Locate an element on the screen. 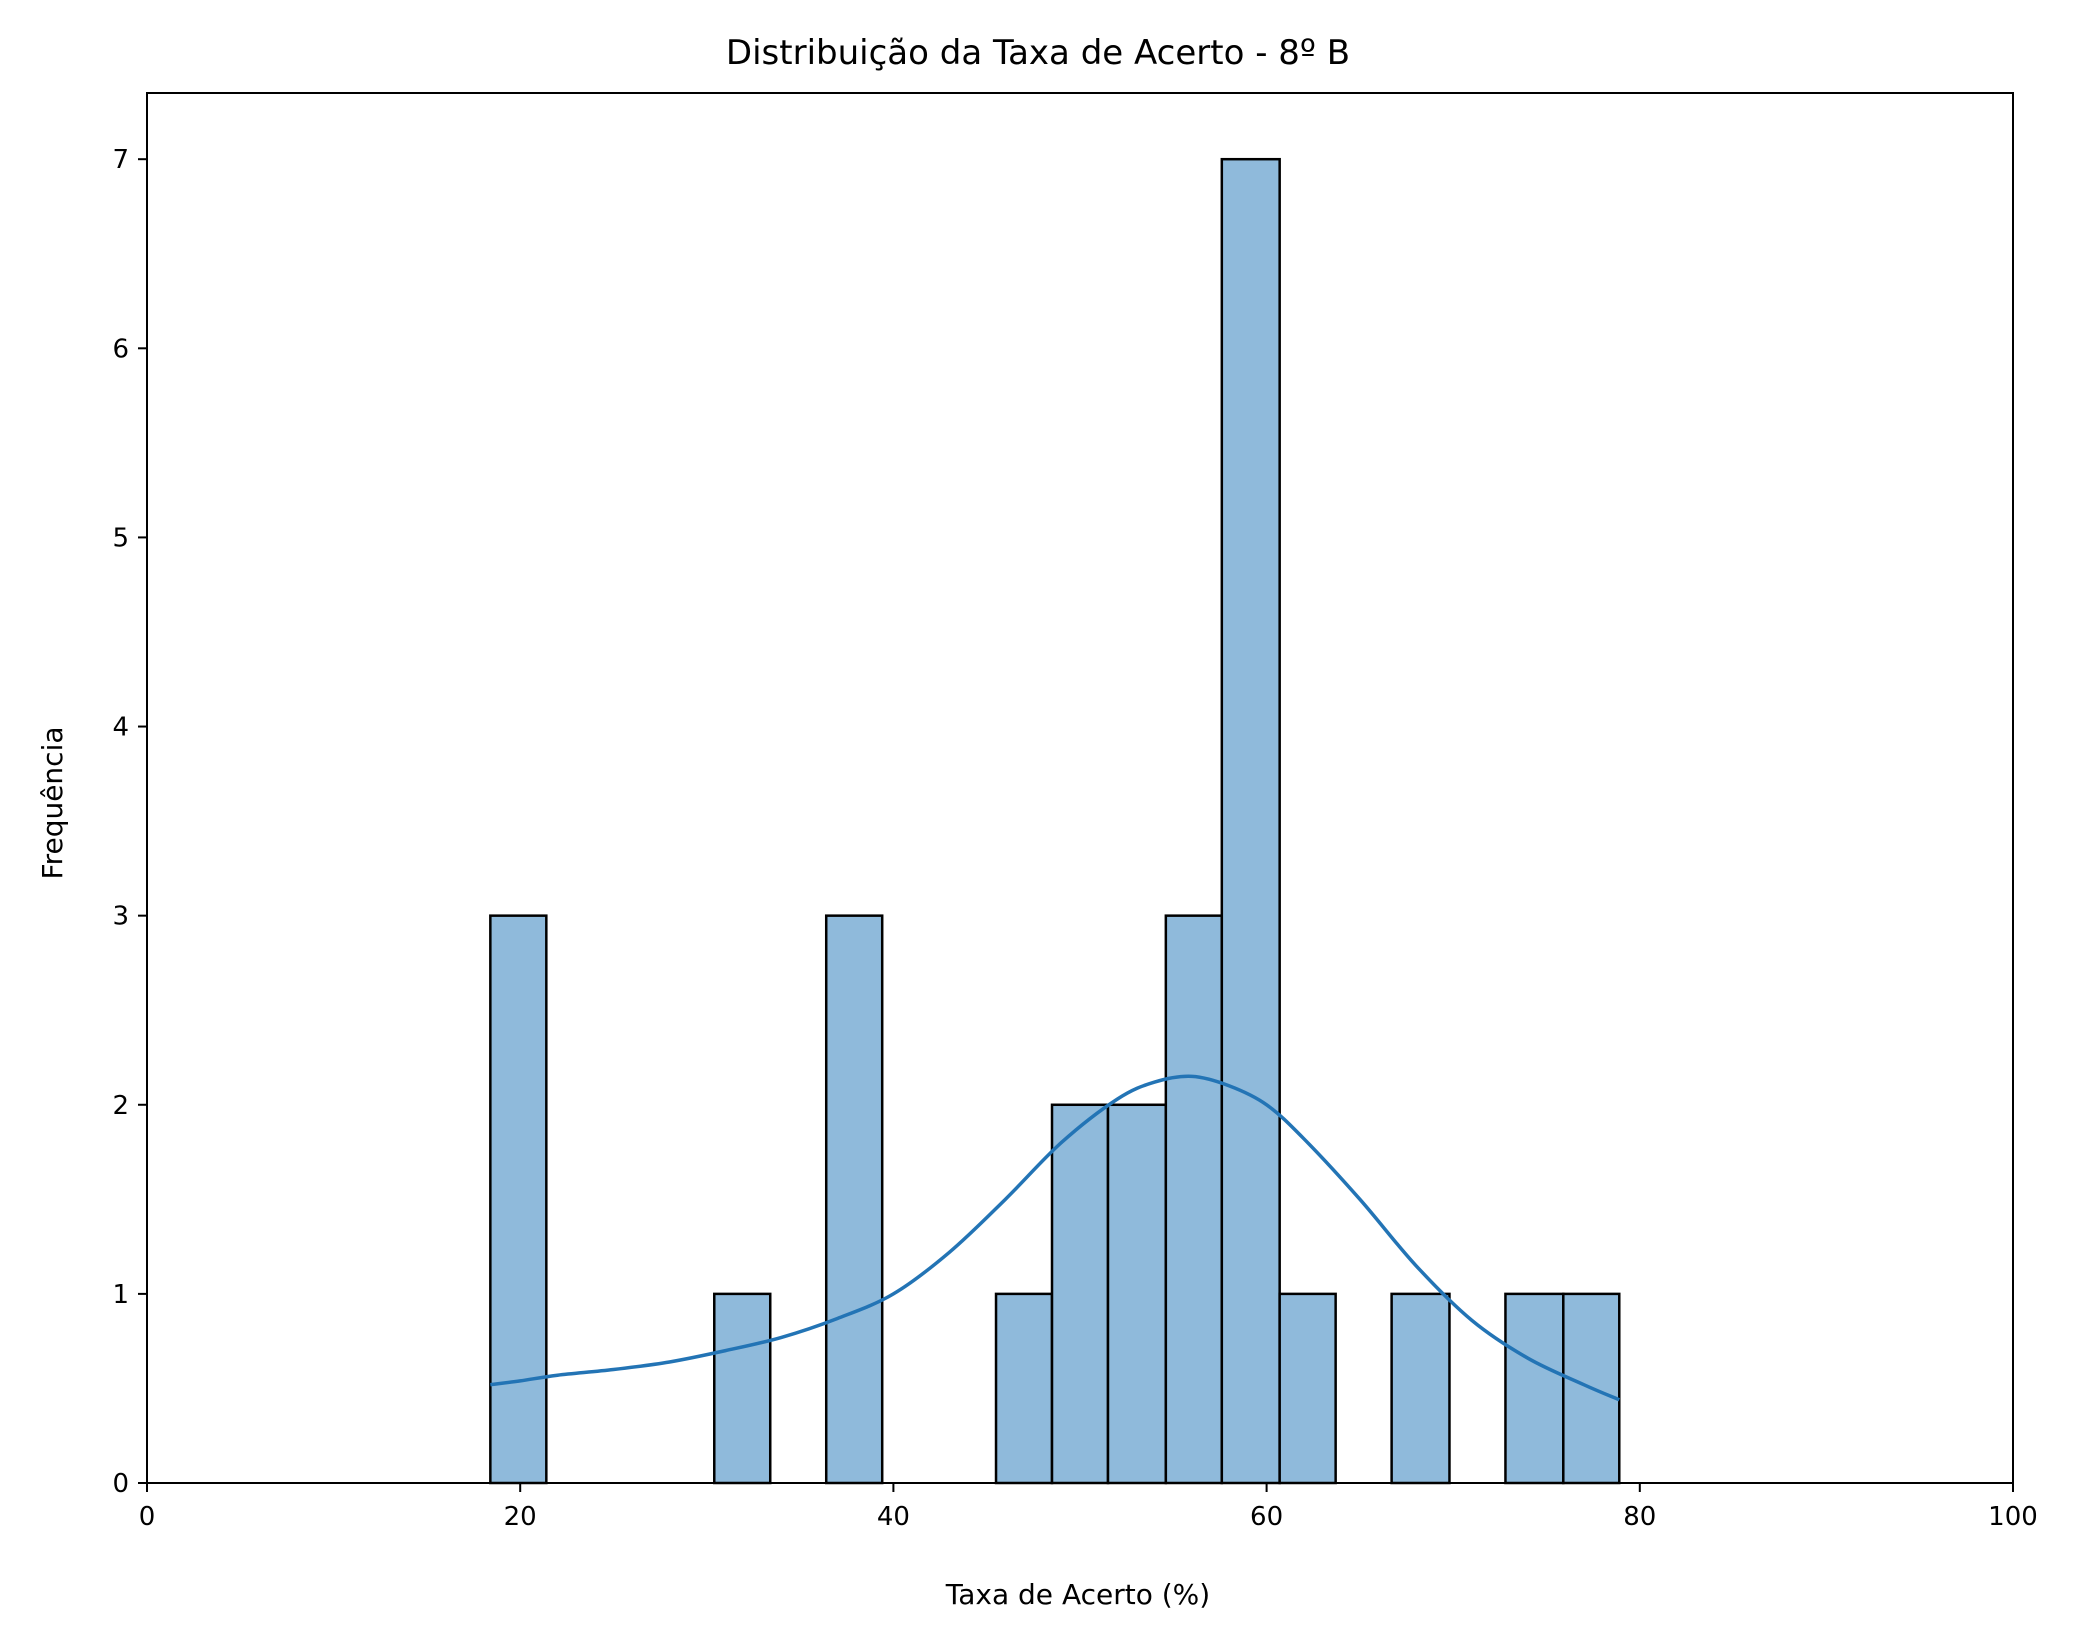 This screenshot has width=2075, height=1638. kde-line is located at coordinates (1055, 1238).